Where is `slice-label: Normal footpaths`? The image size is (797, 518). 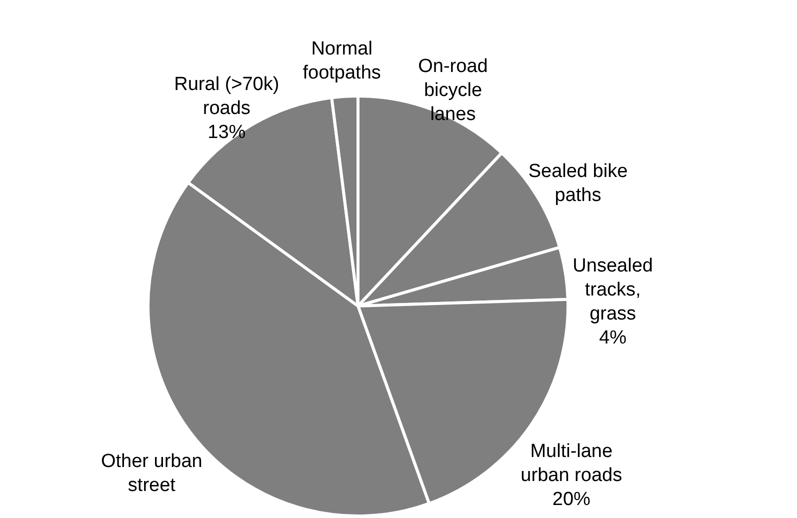 slice-label: Normal footpaths is located at coordinates (341, 61).